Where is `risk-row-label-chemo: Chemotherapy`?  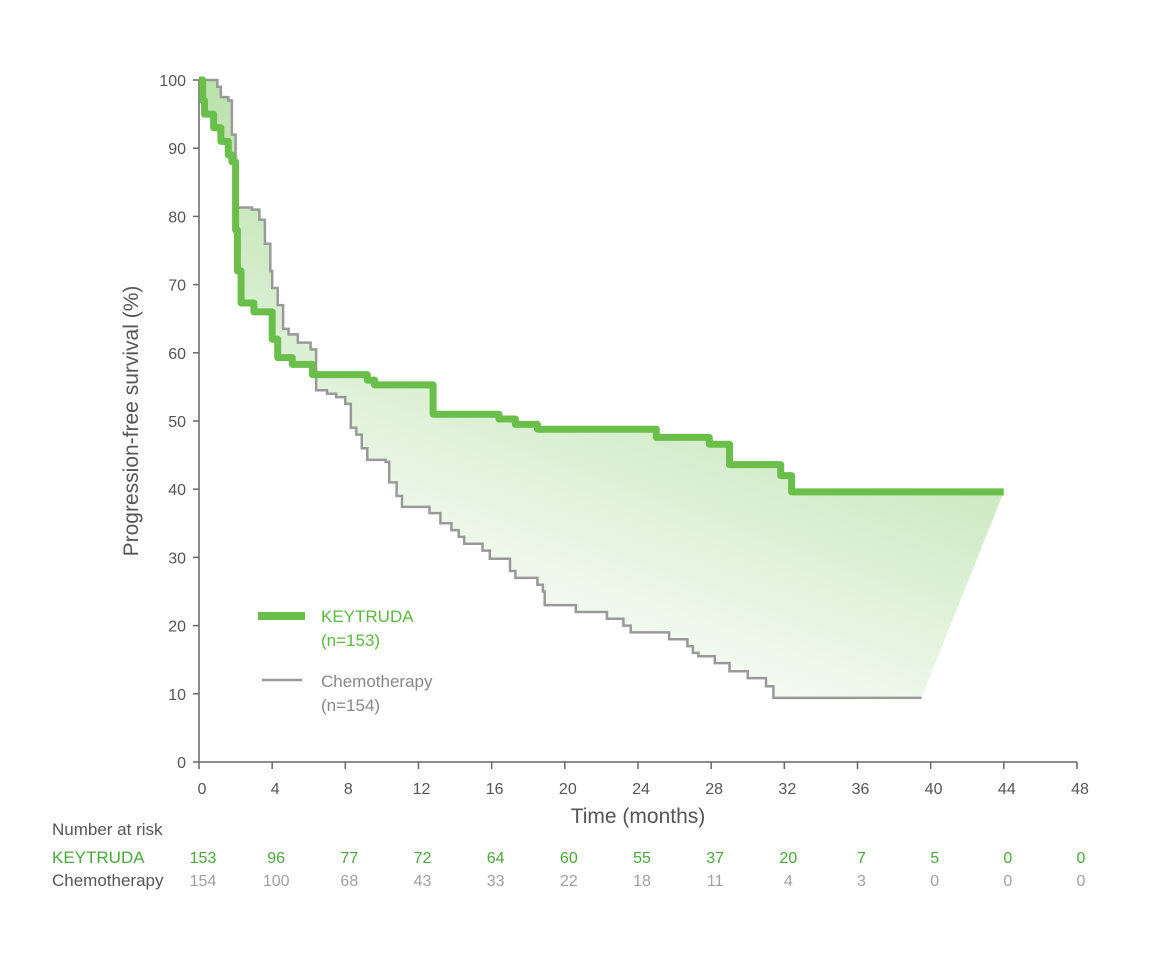
risk-row-label-chemo: Chemotherapy is located at coordinates (108, 880).